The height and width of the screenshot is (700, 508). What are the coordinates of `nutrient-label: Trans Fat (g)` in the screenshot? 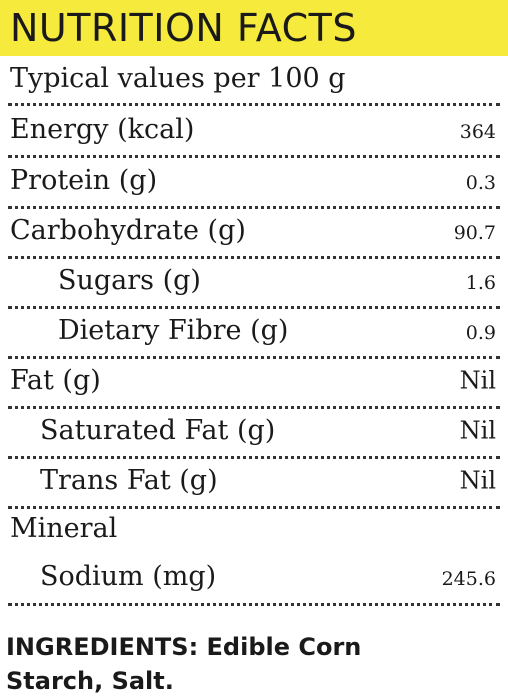 It's located at (129, 480).